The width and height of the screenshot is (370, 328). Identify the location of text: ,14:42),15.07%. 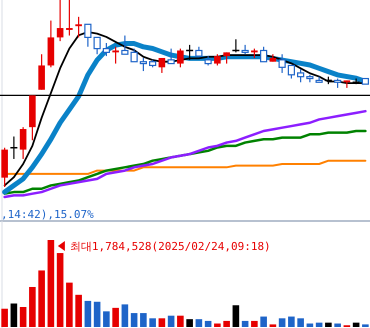
(47, 214).